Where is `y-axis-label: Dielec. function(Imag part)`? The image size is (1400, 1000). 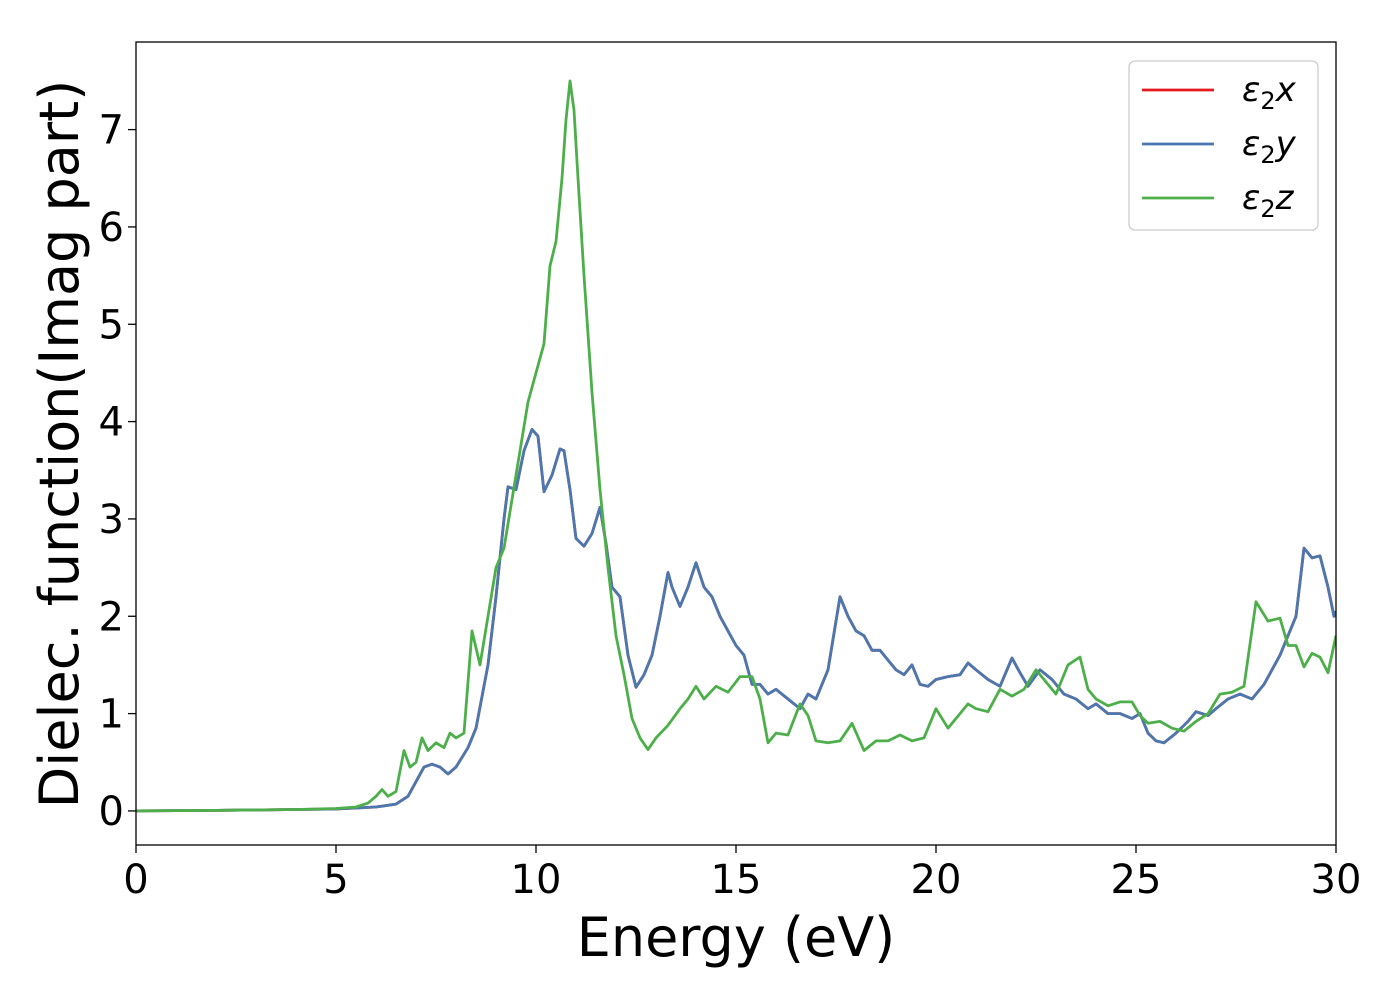 y-axis-label: Dielec. function(Imag part) is located at coordinates (59, 444).